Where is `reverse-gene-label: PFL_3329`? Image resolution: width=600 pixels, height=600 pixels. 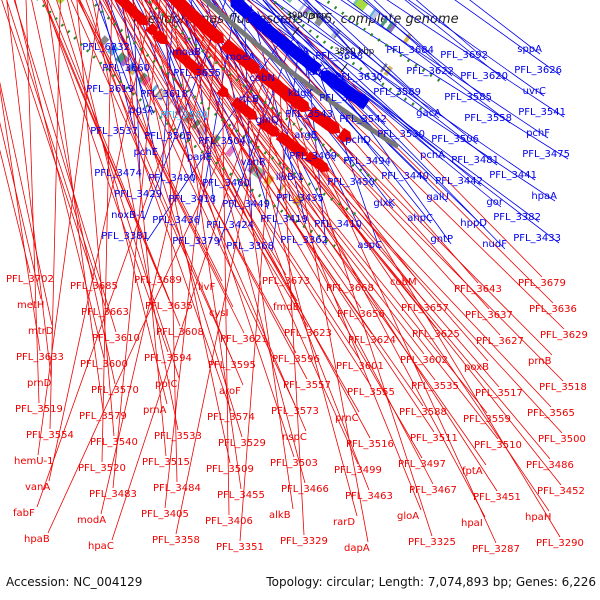 reverse-gene-label: PFL_3329 is located at coordinates (304, 541).